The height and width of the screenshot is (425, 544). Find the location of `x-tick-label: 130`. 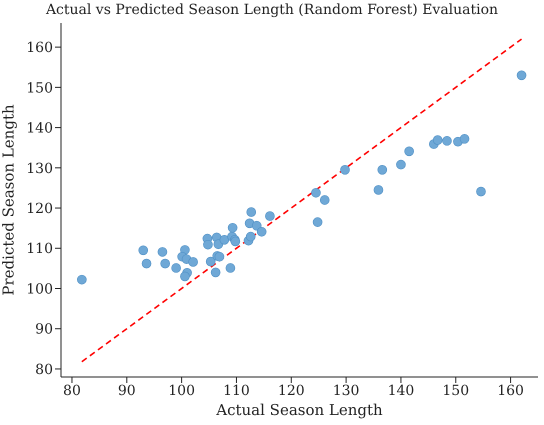

x-tick-label: 130 is located at coordinates (346, 390).